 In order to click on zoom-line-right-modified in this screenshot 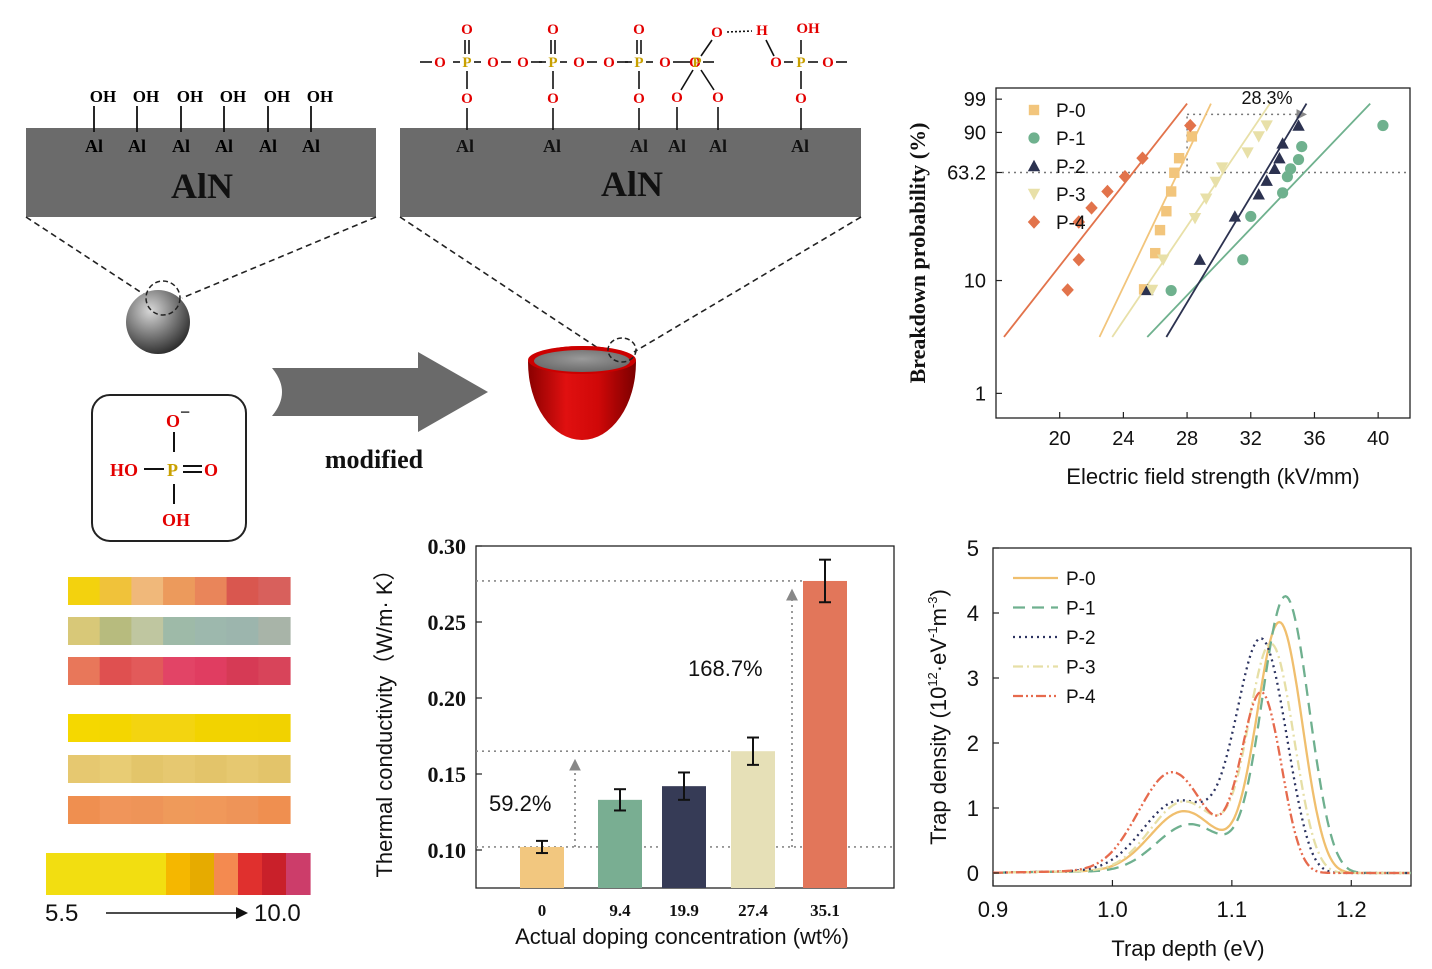, I will do `click(747, 284)`.